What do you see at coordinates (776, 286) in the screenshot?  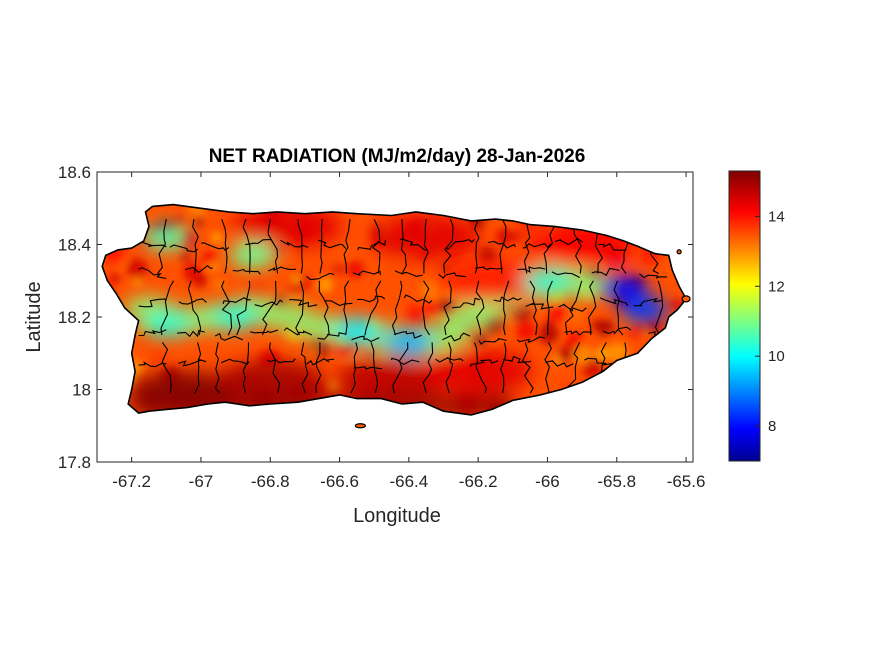 I see `colorbar-tick-label: 12` at bounding box center [776, 286].